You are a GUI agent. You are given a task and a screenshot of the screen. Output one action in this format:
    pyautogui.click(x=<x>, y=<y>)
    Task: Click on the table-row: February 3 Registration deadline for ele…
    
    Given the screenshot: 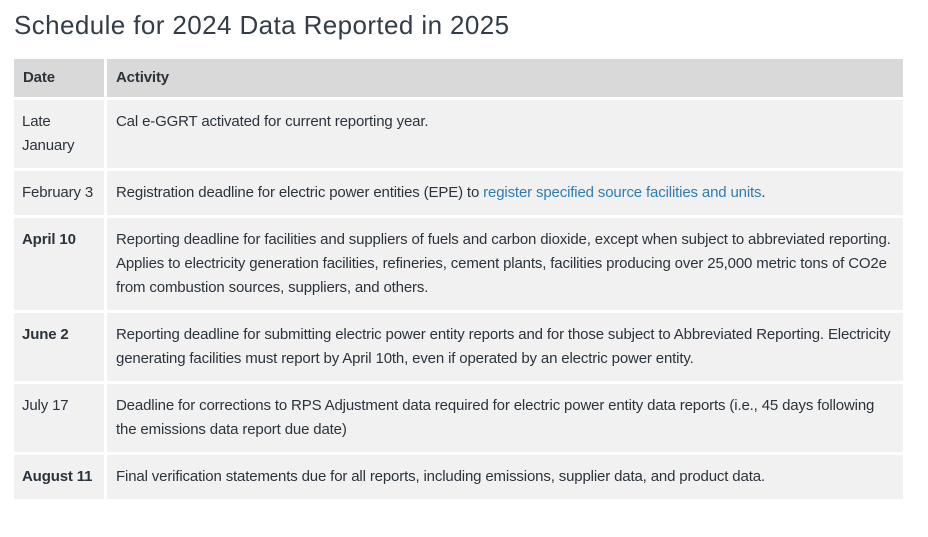 What is the action you would take?
    pyautogui.click(x=458, y=193)
    